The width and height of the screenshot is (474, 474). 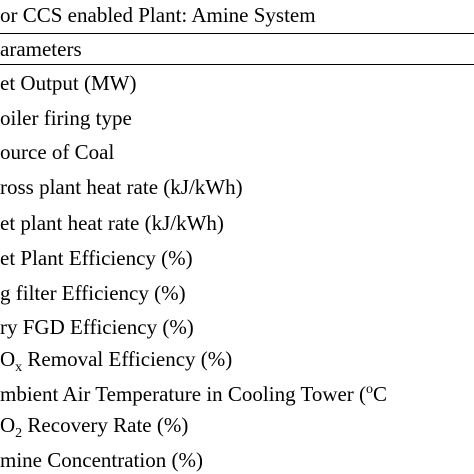 I want to click on table-row: O2 Recovery Rate (%), so click(x=94, y=427).